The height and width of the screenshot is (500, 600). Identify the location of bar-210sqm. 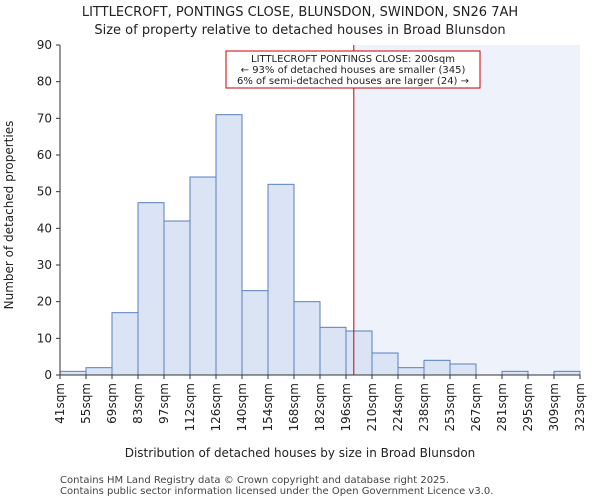
(385, 364).